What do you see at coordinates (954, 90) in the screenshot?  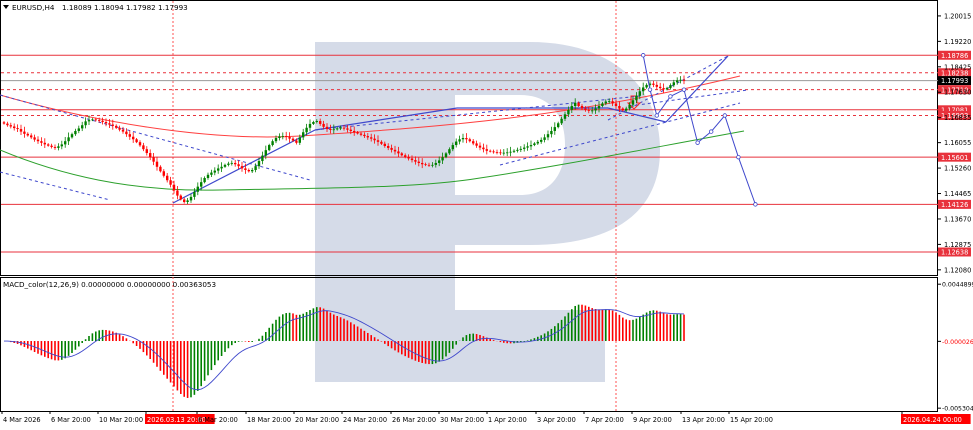 I see `price-level-label: 1.17710` at bounding box center [954, 90].